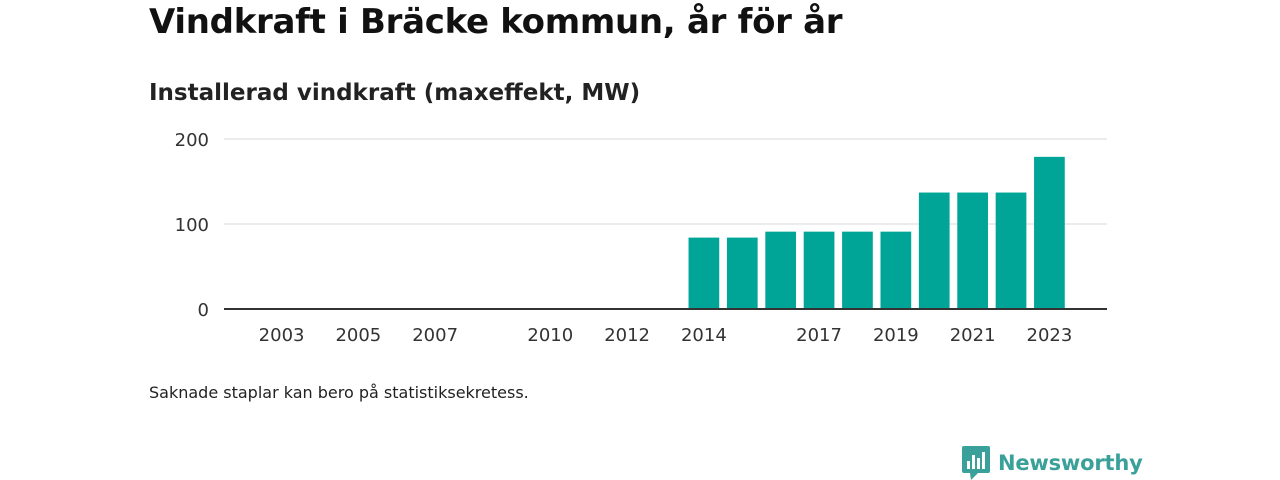  What do you see at coordinates (203, 310) in the screenshot?
I see `y-tick-label-0: 0` at bounding box center [203, 310].